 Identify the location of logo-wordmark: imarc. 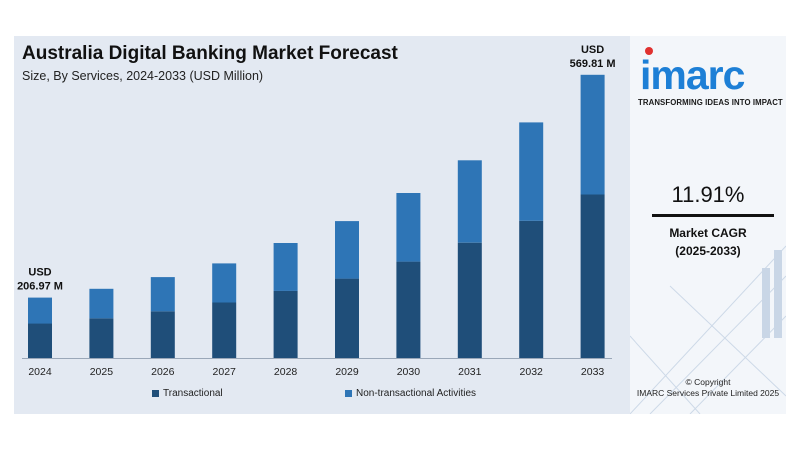
(711, 72).